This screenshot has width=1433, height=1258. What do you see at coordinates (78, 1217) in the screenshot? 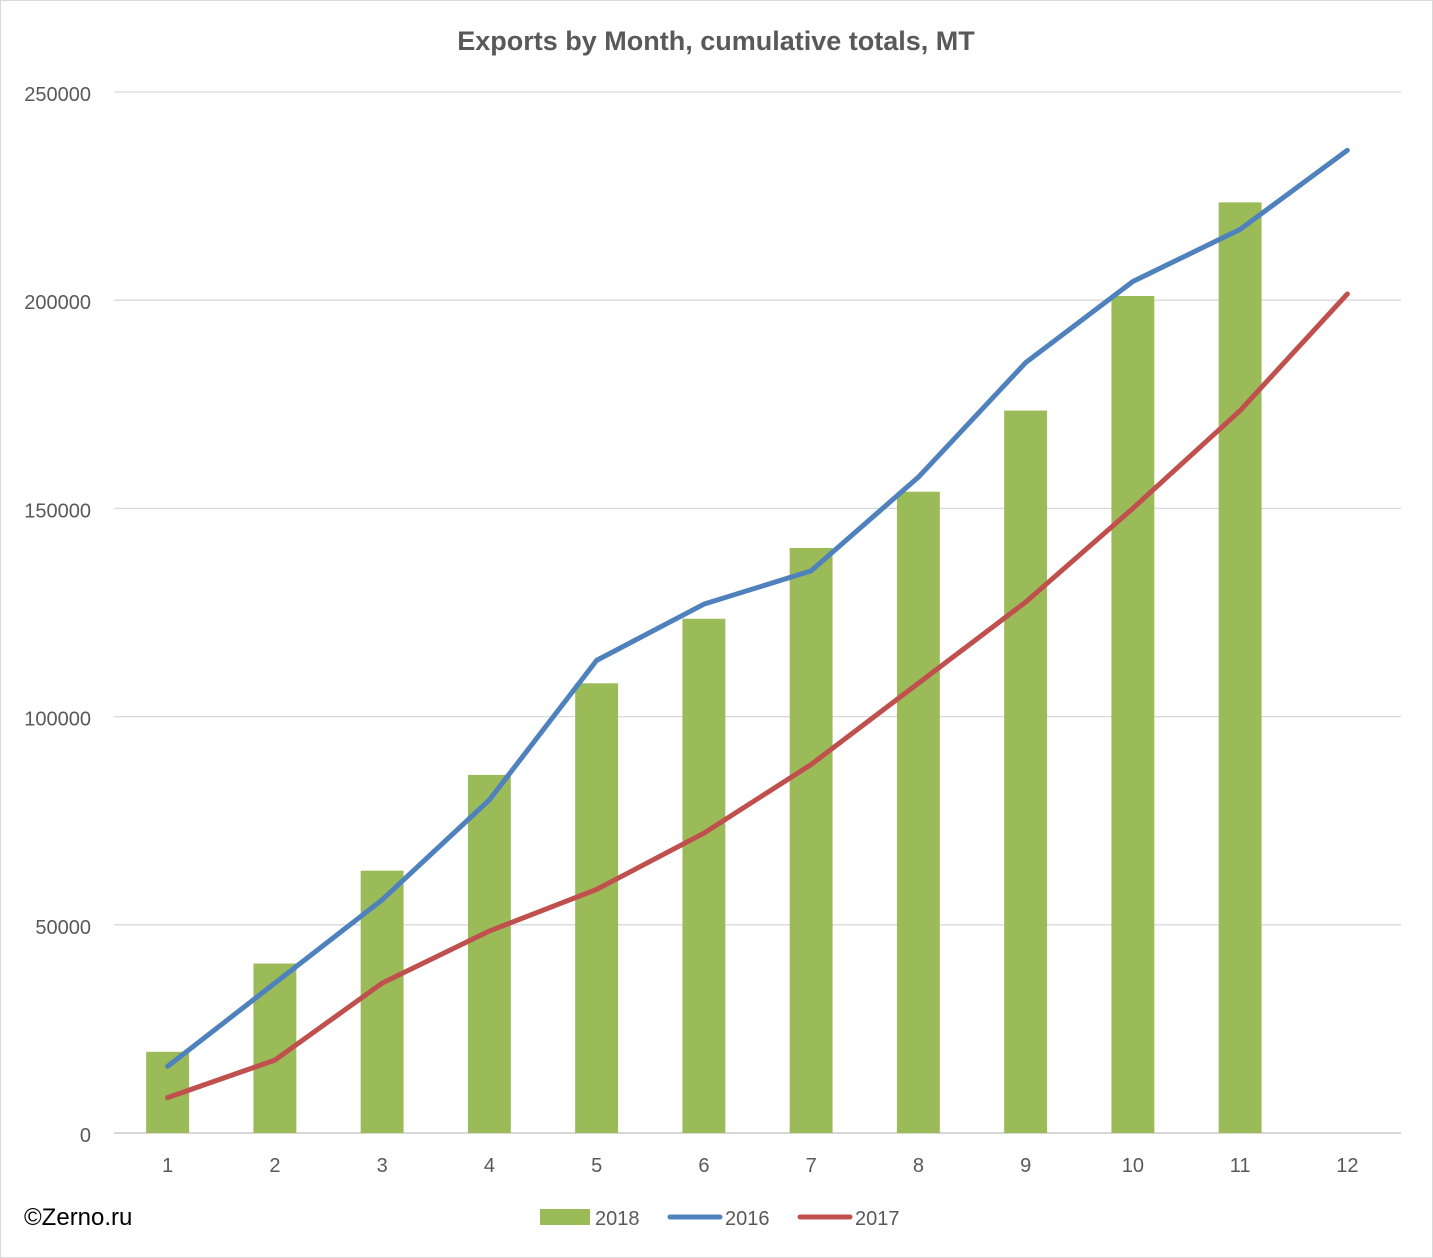
I see `watermark: ©Zerno.ru` at bounding box center [78, 1217].